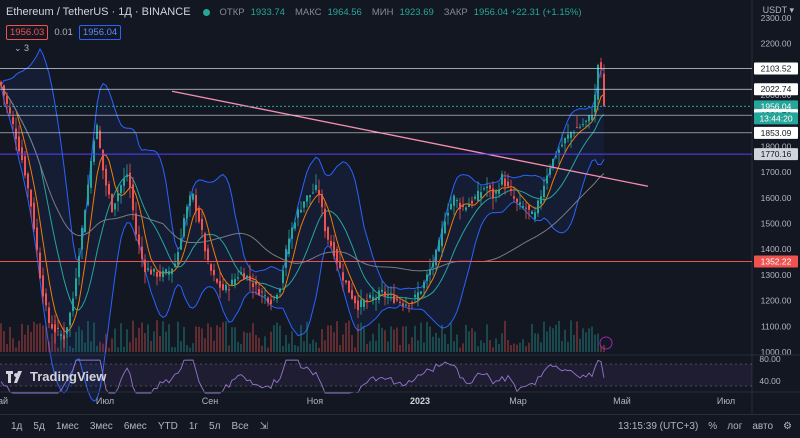  What do you see at coordinates (100, 32) in the screenshot?
I see `buy-button: 1956.04` at bounding box center [100, 32].